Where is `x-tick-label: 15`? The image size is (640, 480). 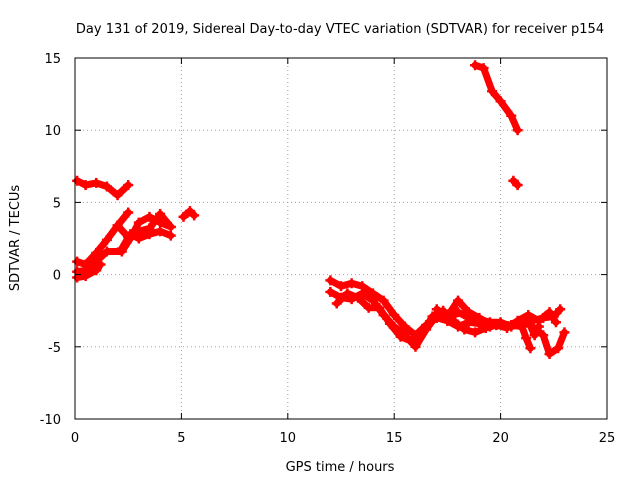
x-tick-label: 15 is located at coordinates (394, 438).